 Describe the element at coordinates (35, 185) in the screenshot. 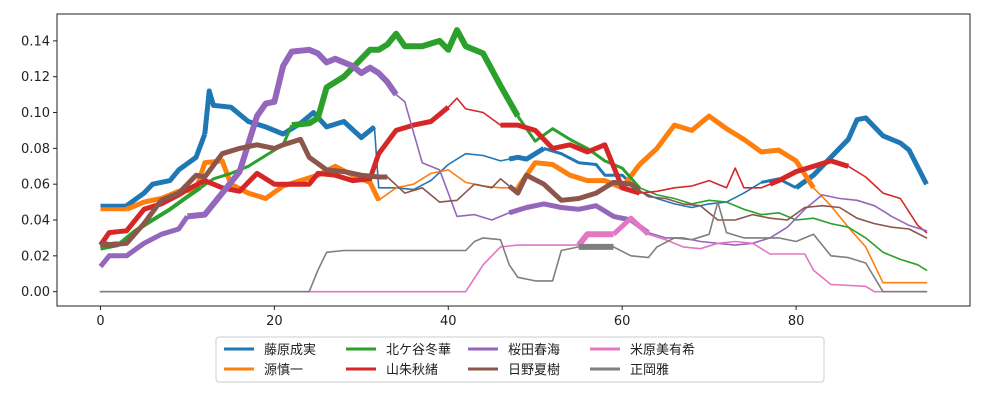

I see `y-tick-label: 0.06` at that location.